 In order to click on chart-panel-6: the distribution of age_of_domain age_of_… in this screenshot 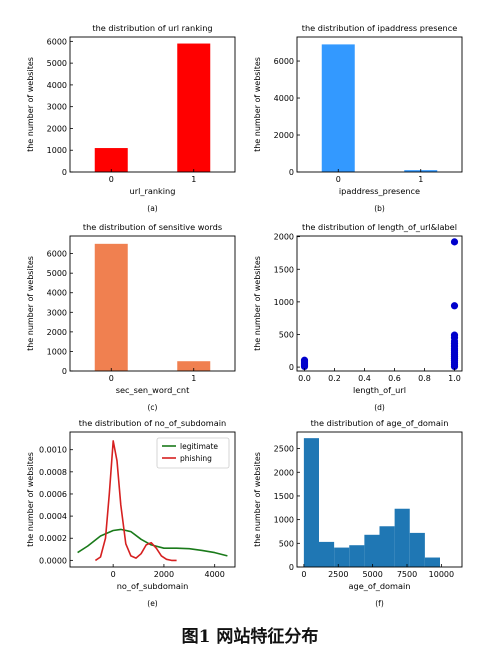, I will do `click(358, 513)`.